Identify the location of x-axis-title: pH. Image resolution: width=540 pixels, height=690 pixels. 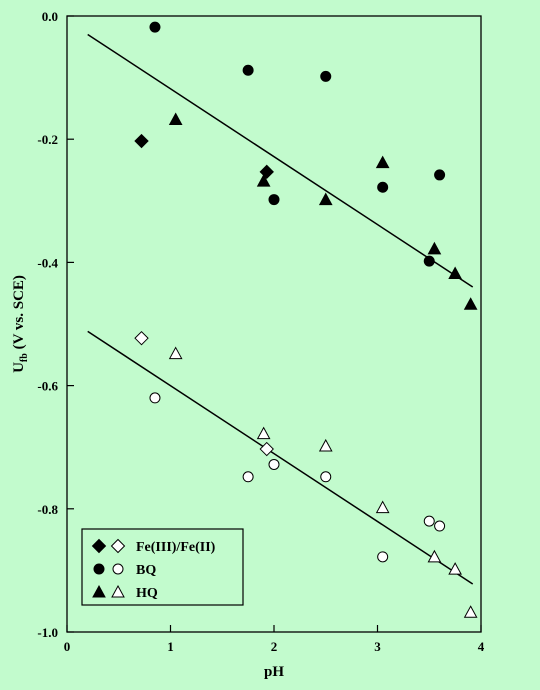
(274, 672).